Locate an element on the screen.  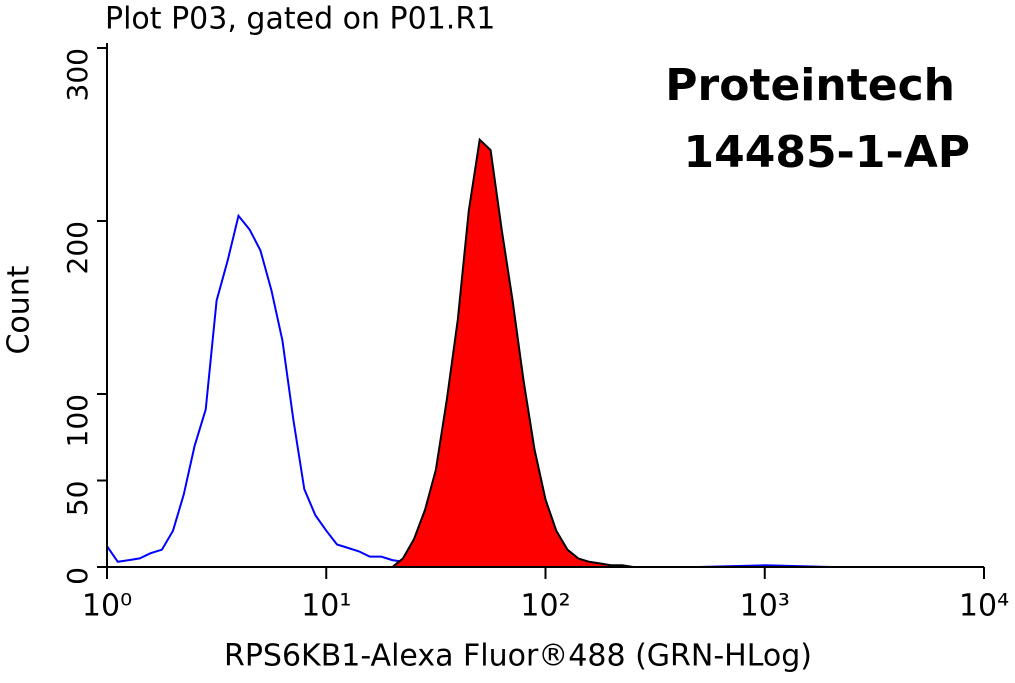
y-tick-label: 300 is located at coordinates (77, 74).